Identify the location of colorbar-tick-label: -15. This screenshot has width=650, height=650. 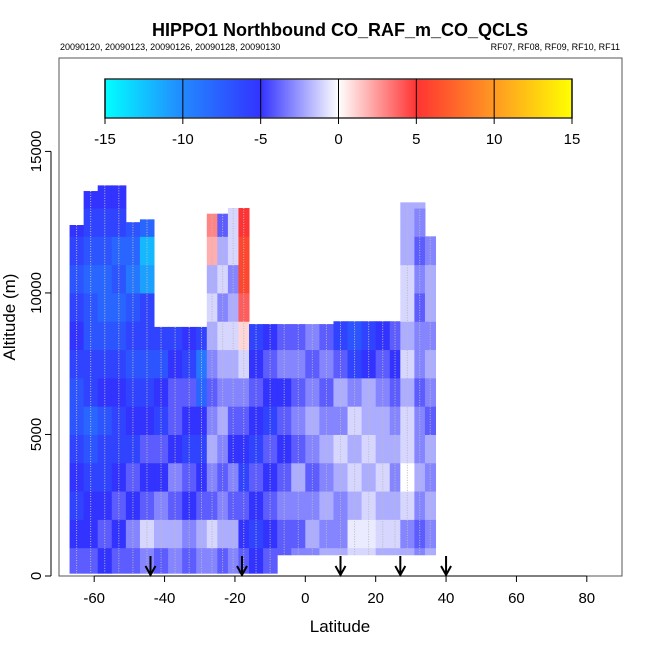
(105, 139).